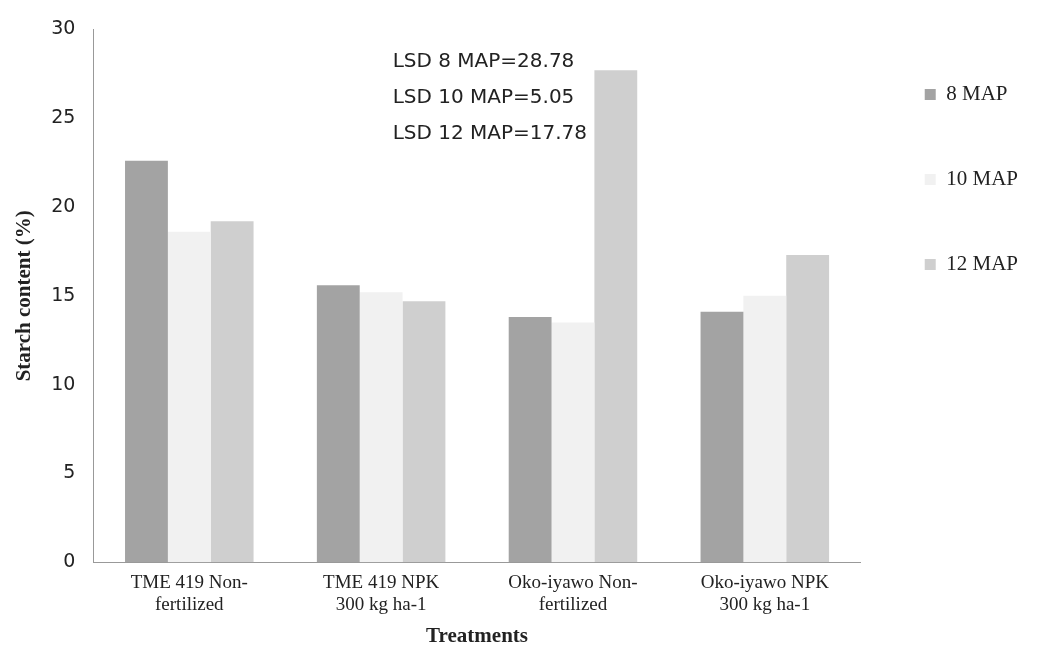 Image resolution: width=1049 pixels, height=665 pixels. I want to click on y-tick-label: 15, so click(63, 293).